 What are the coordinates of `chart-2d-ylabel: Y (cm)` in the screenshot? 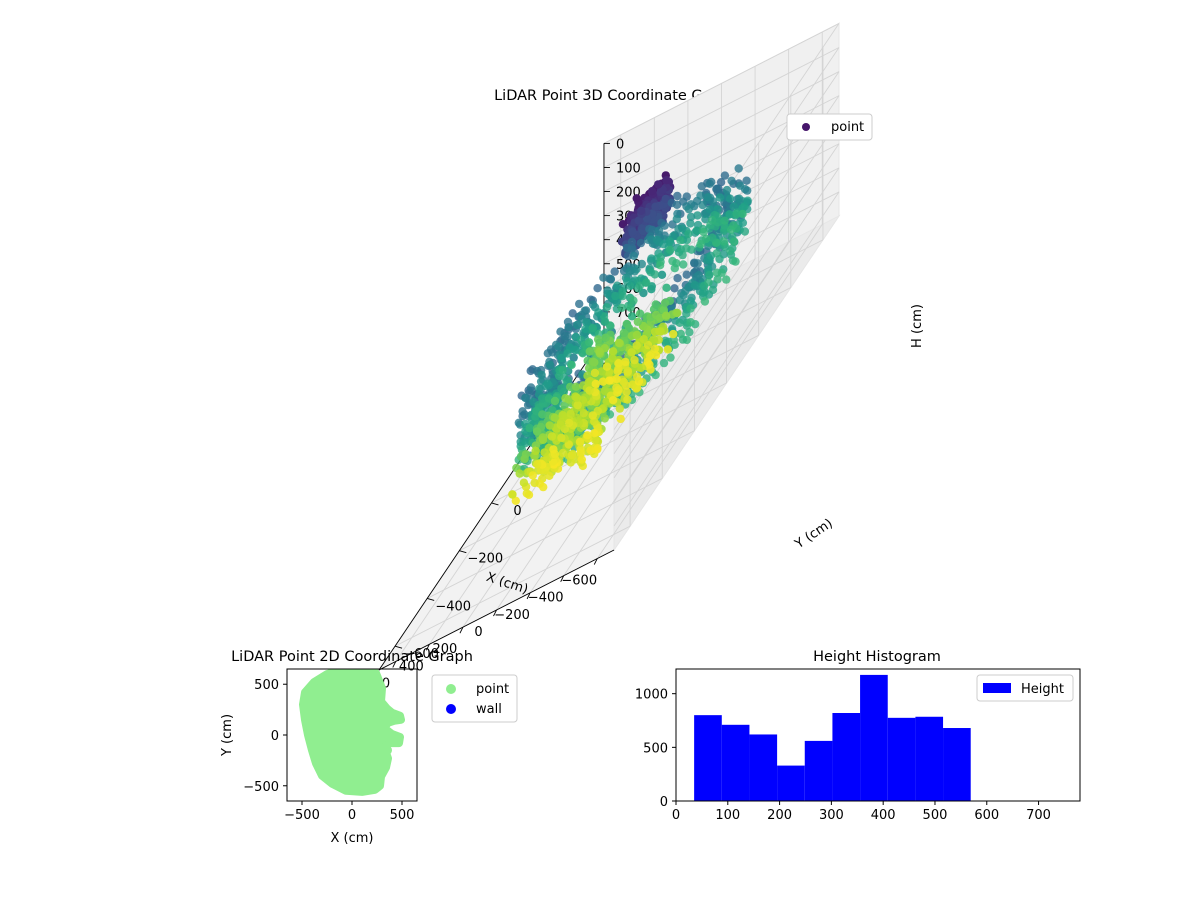 It's located at (227, 735).